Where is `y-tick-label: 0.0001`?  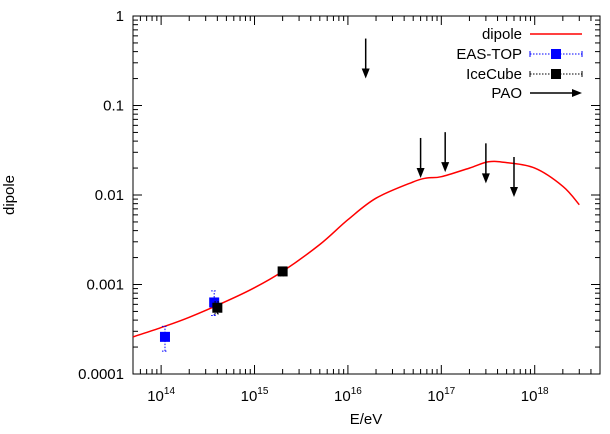 y-tick-label: 0.0001 is located at coordinates (101, 374).